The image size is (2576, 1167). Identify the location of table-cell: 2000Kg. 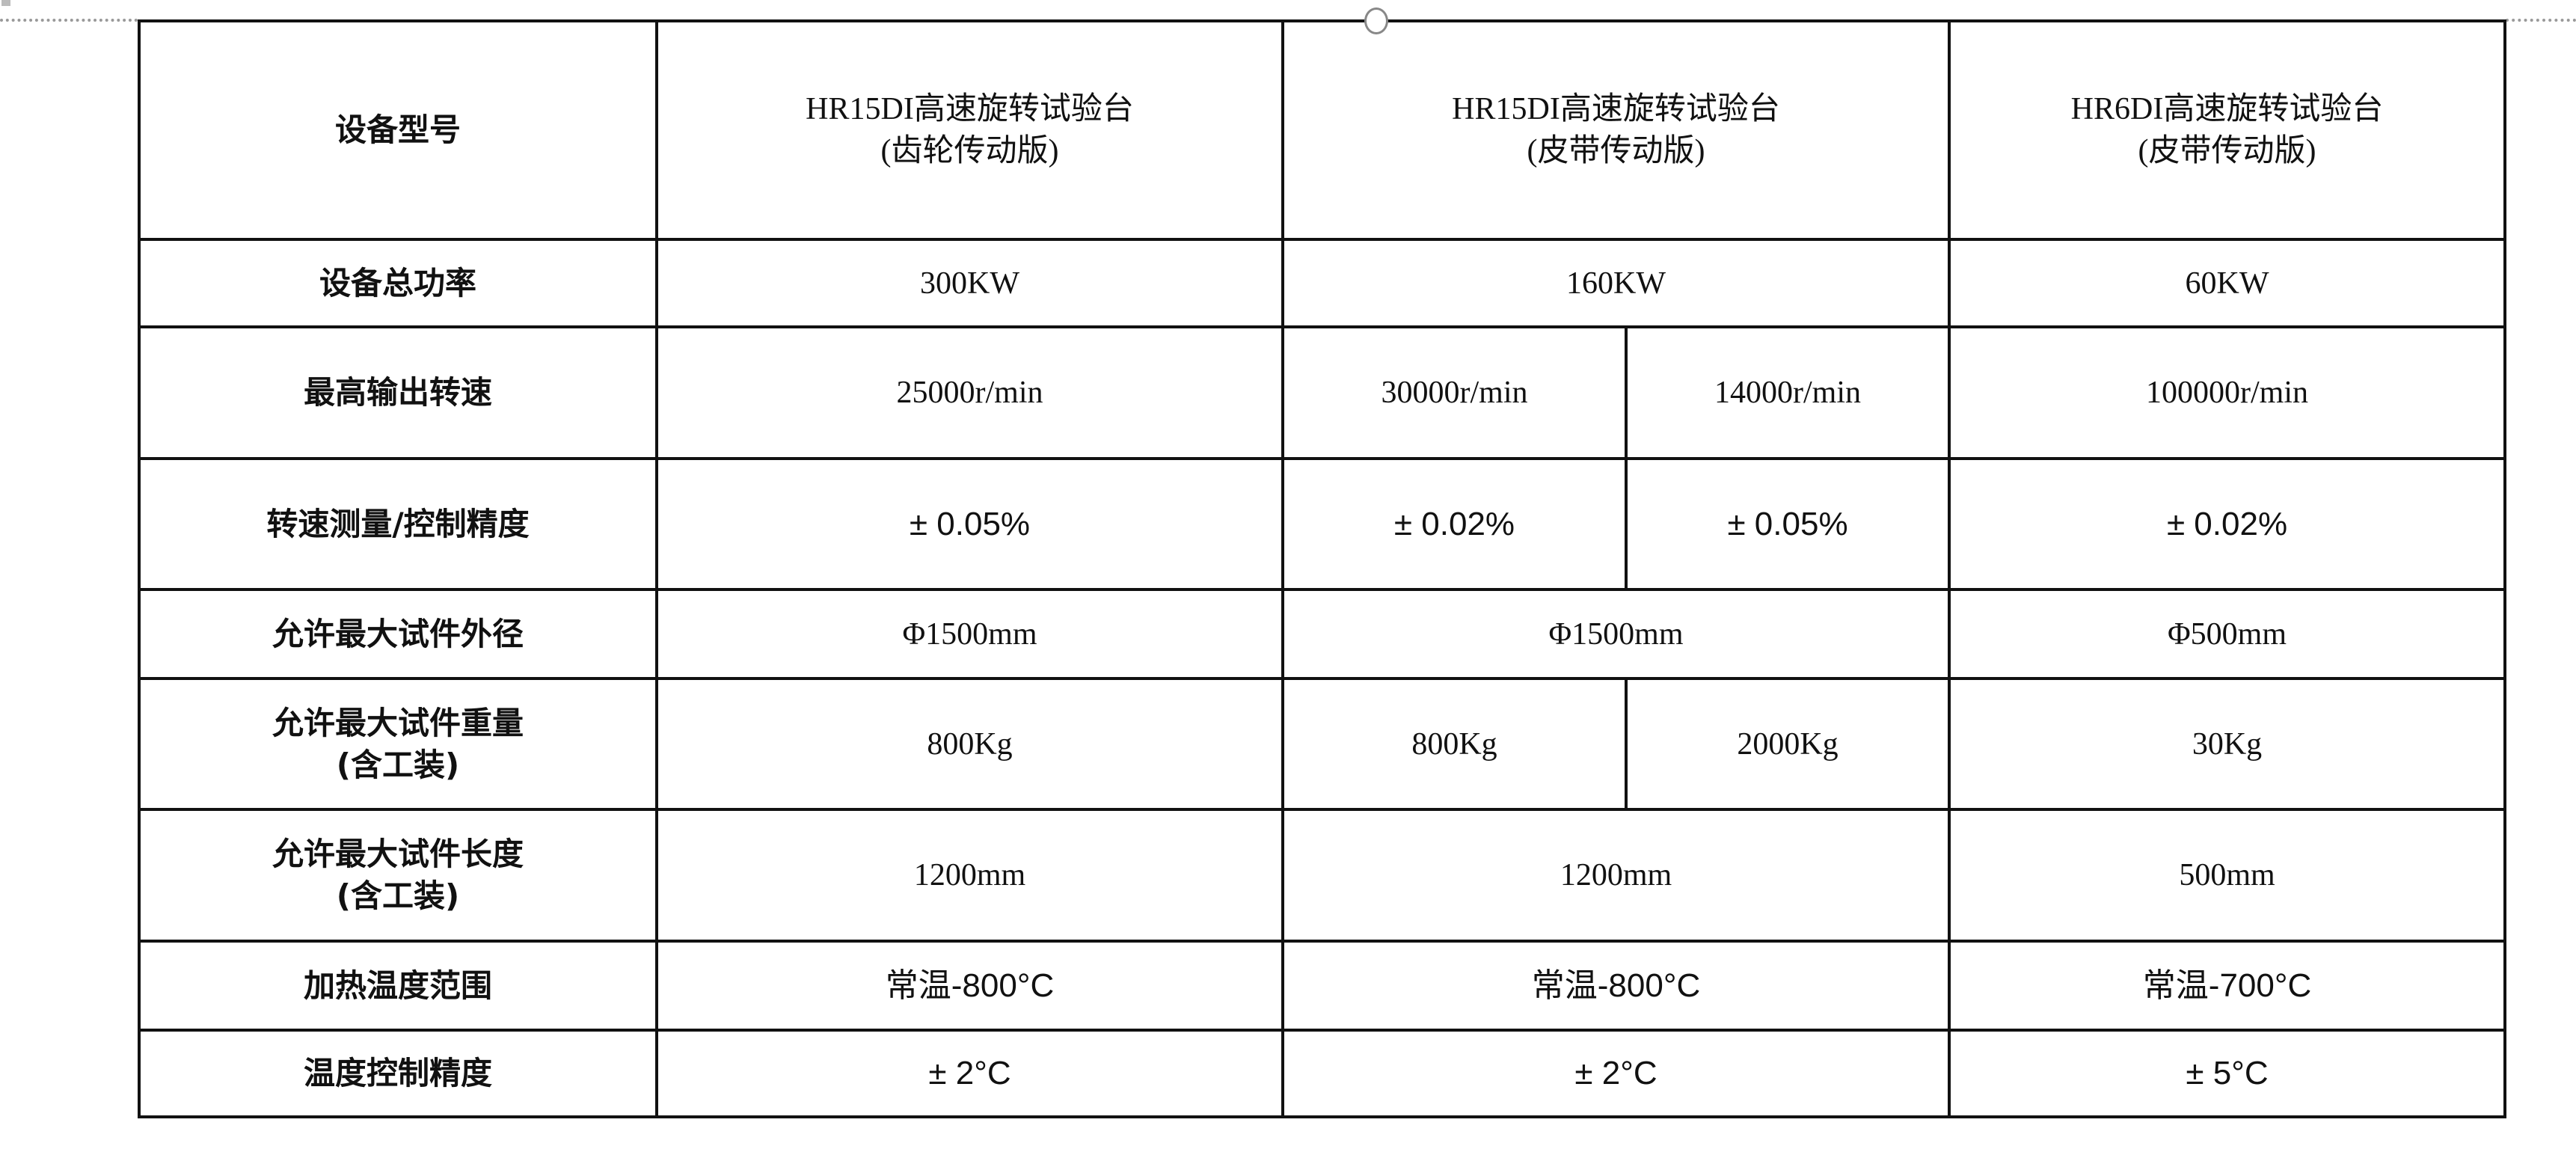
(1787, 744).